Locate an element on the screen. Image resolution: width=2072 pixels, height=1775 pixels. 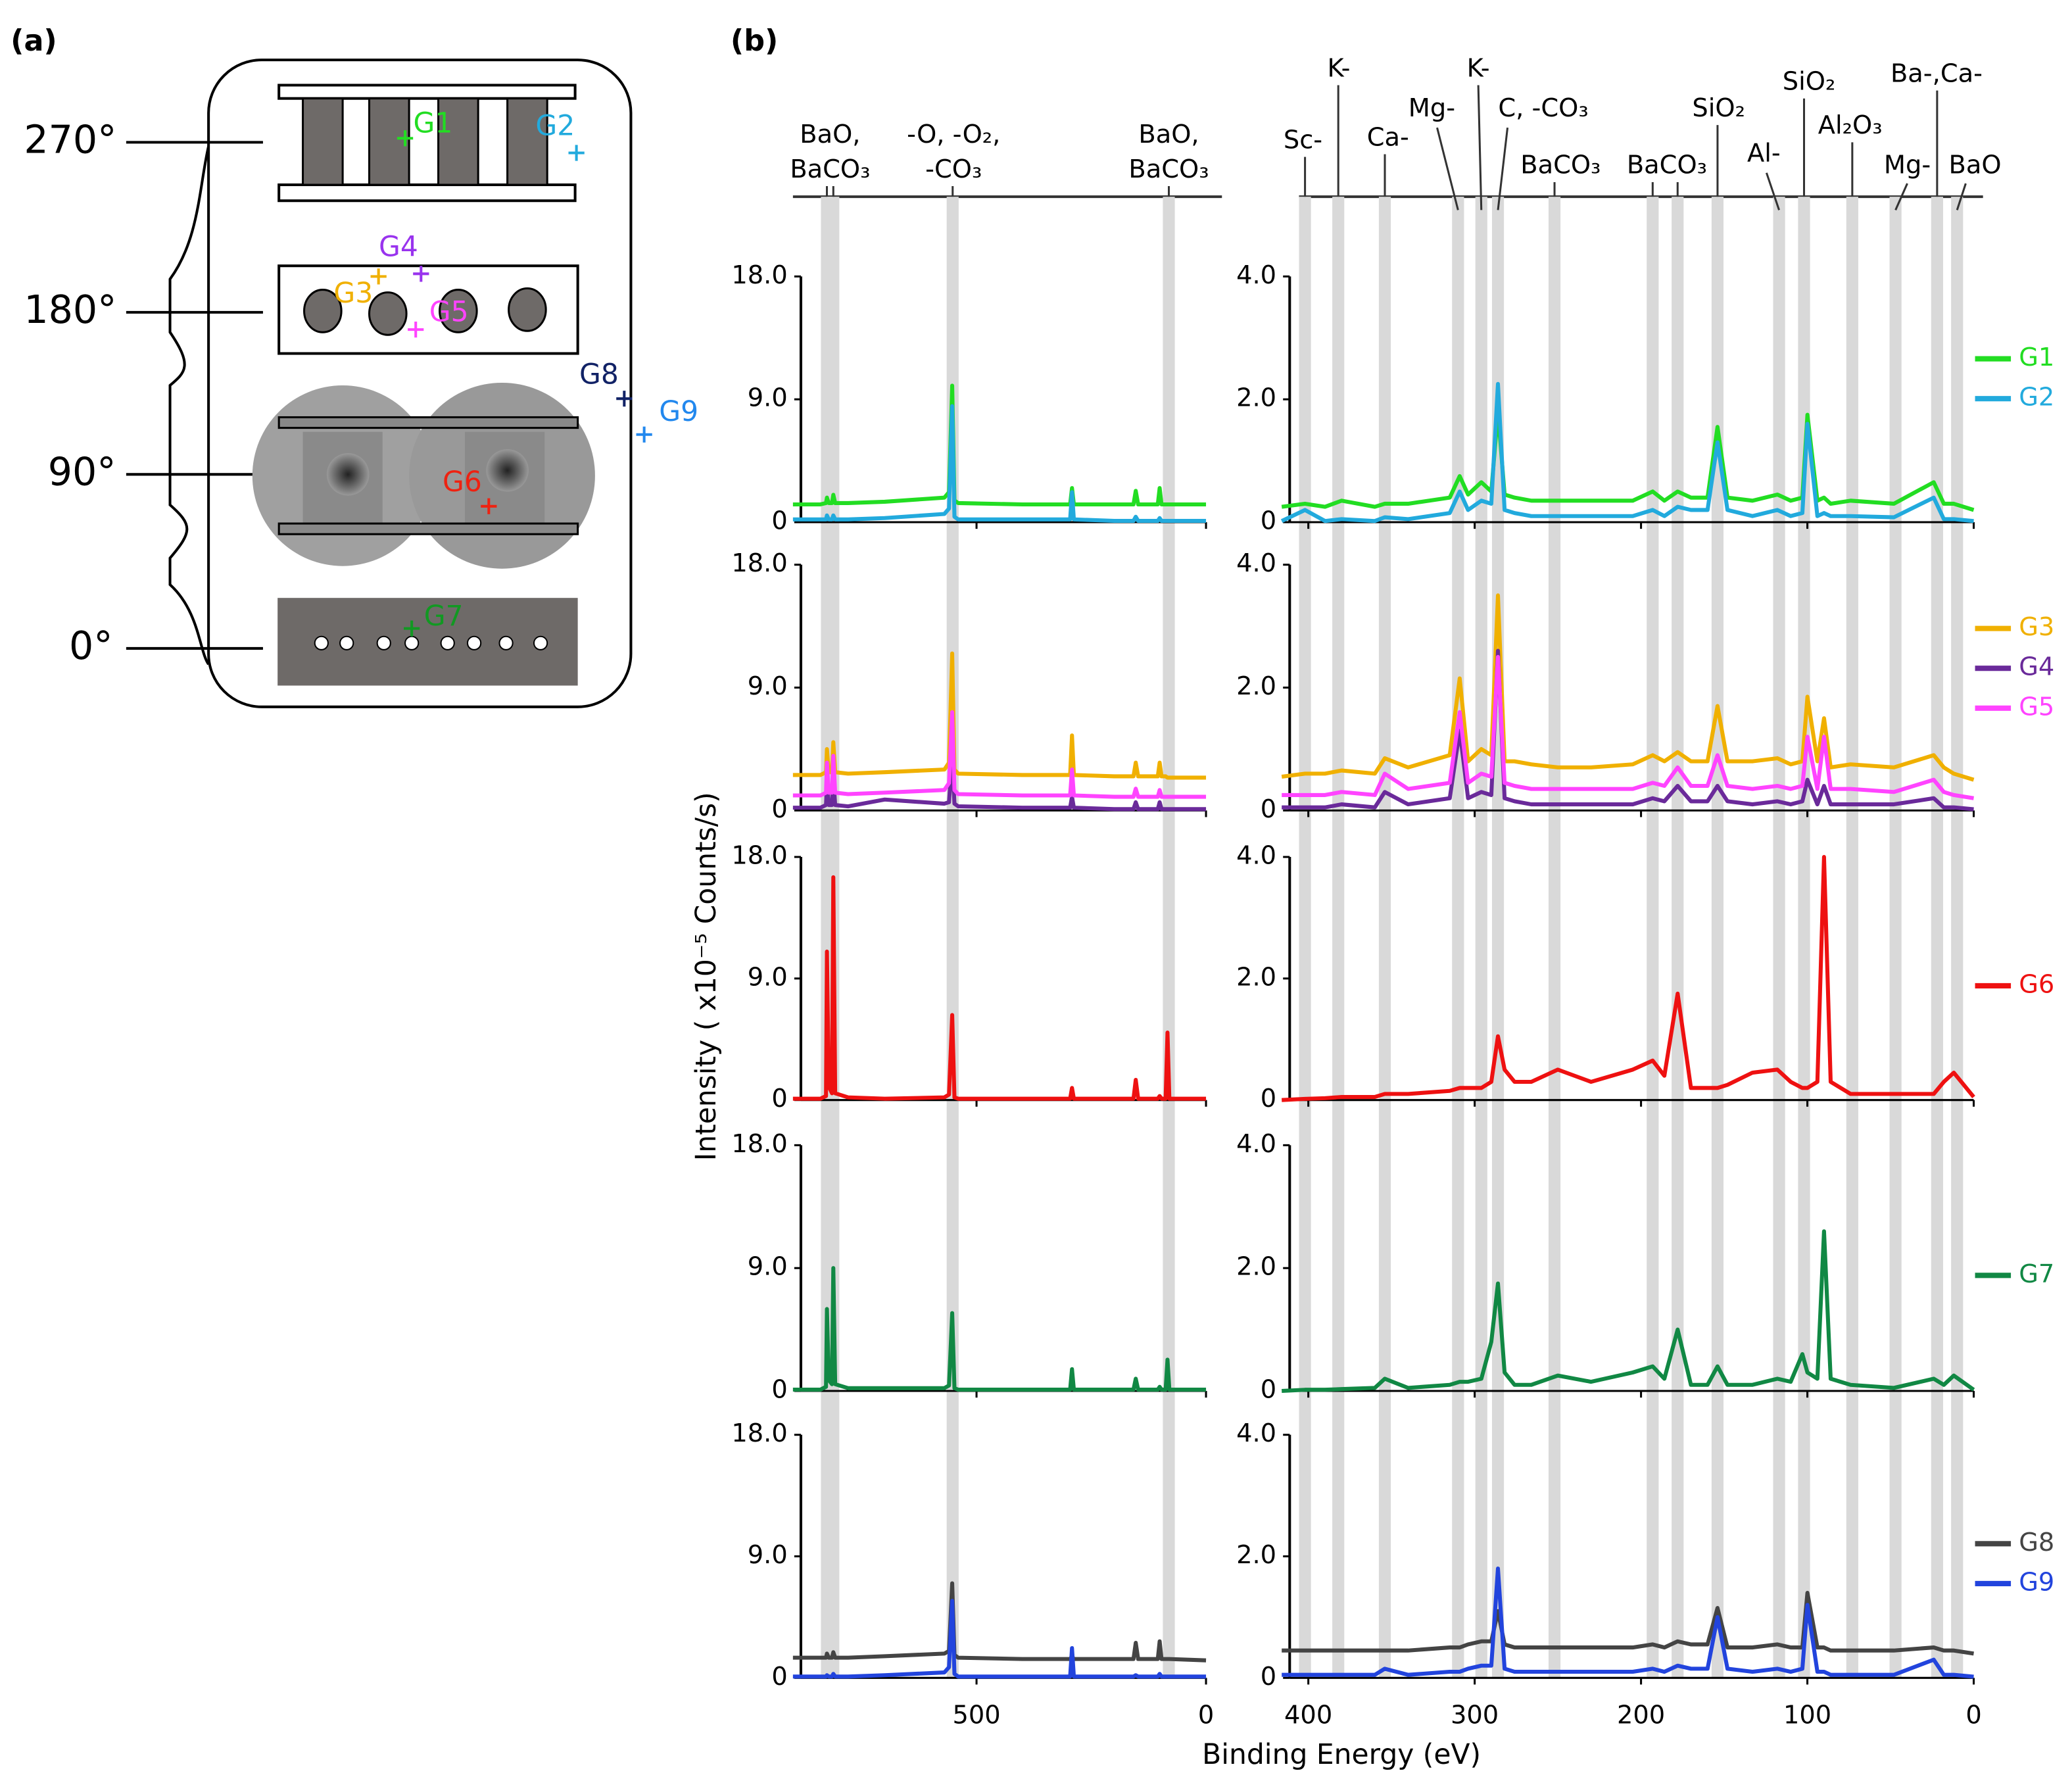
angle-label: 90° is located at coordinates (82, 471).